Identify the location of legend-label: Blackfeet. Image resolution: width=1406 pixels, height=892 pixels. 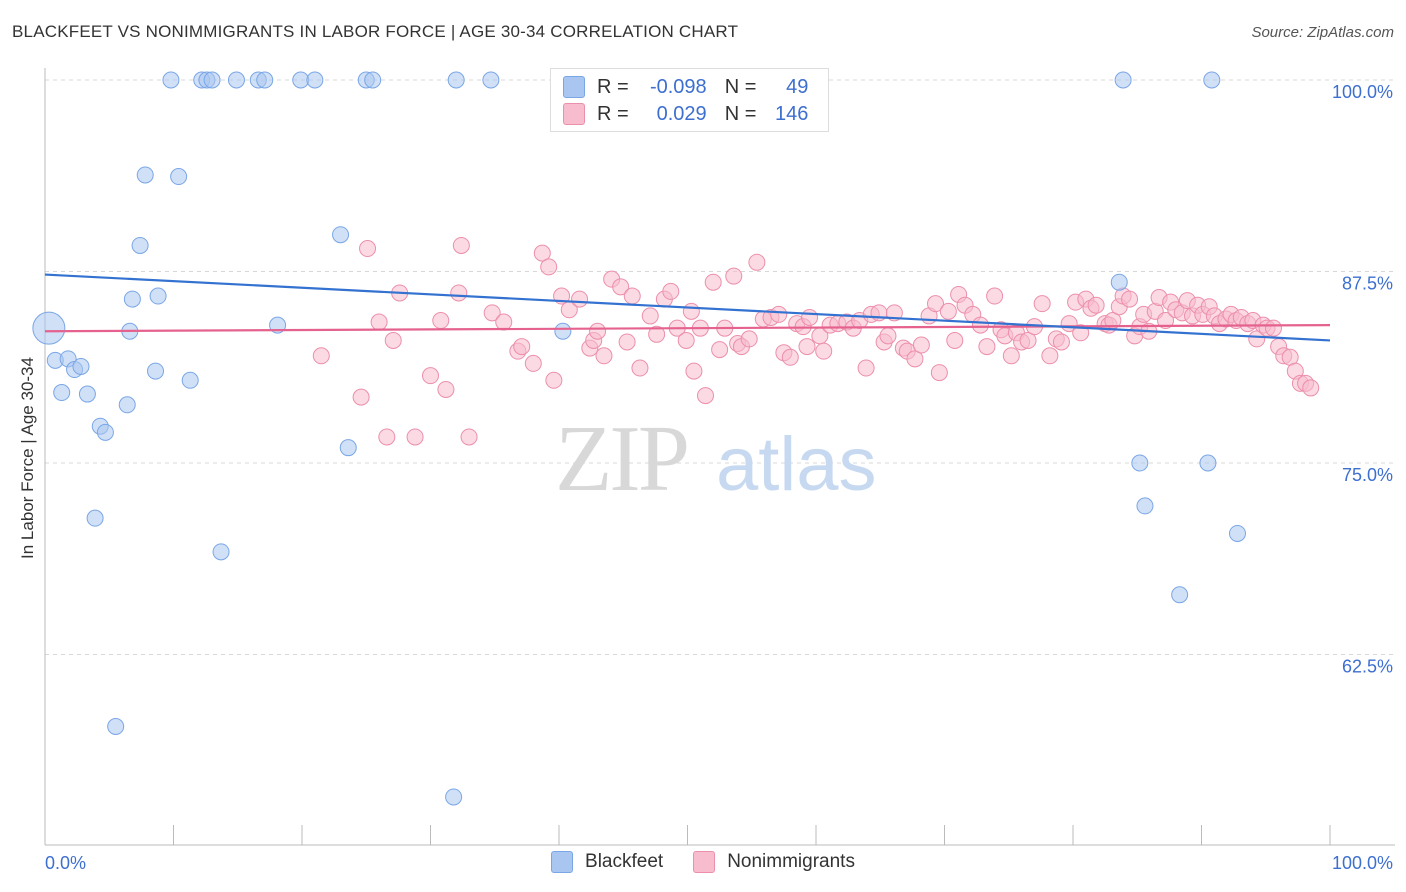
(624, 861).